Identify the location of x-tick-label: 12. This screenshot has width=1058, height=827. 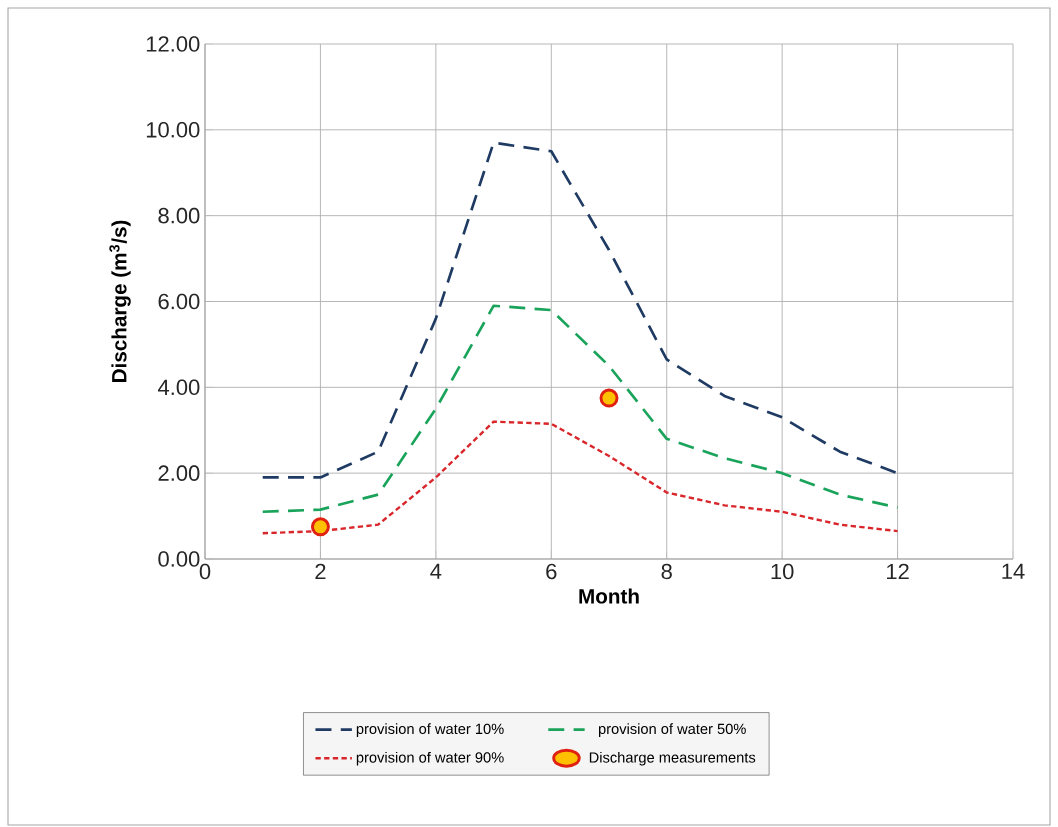
(898, 571).